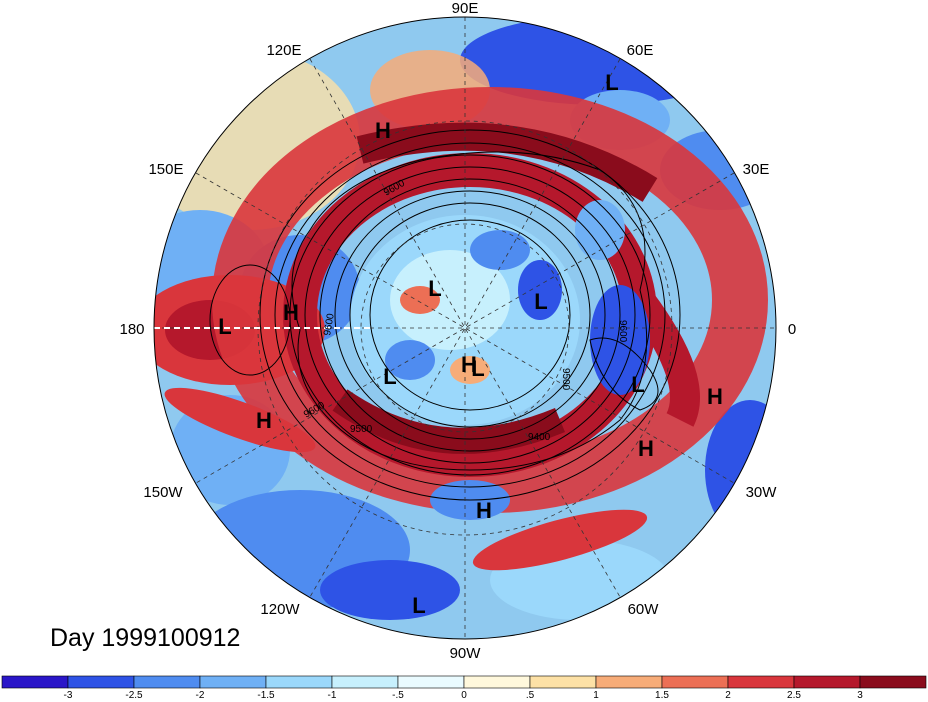  What do you see at coordinates (398, 695) in the screenshot?
I see `colorbar-tick-label: -.5` at bounding box center [398, 695].